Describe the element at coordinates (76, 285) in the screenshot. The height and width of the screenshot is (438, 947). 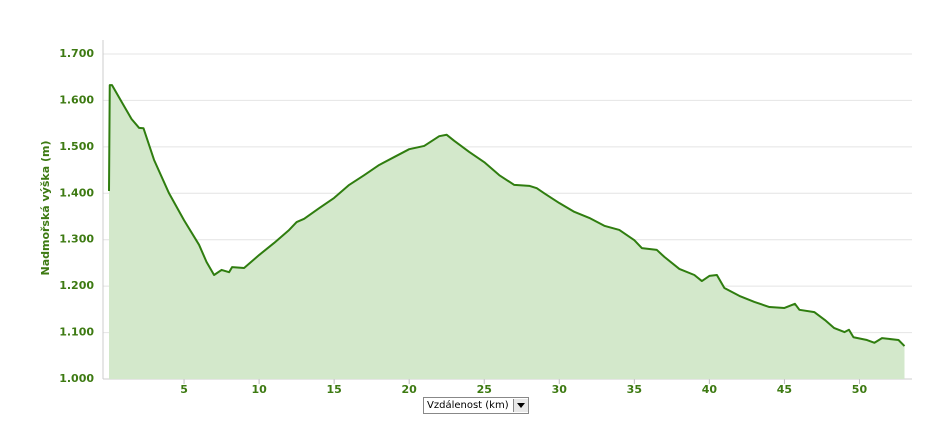
I see `y-tick-label: 1.200` at that location.